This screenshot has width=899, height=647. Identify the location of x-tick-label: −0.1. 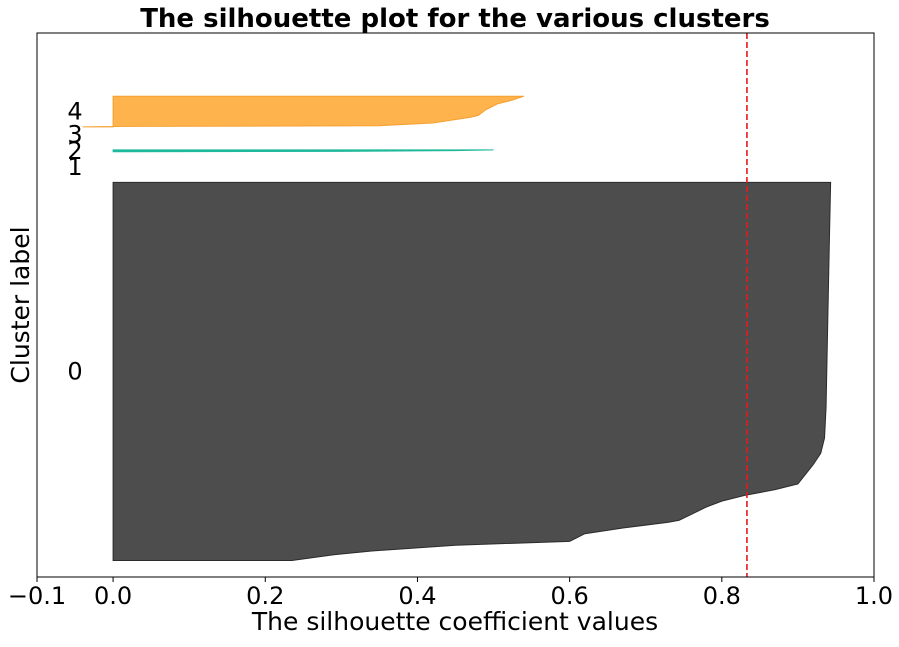
(37, 596).